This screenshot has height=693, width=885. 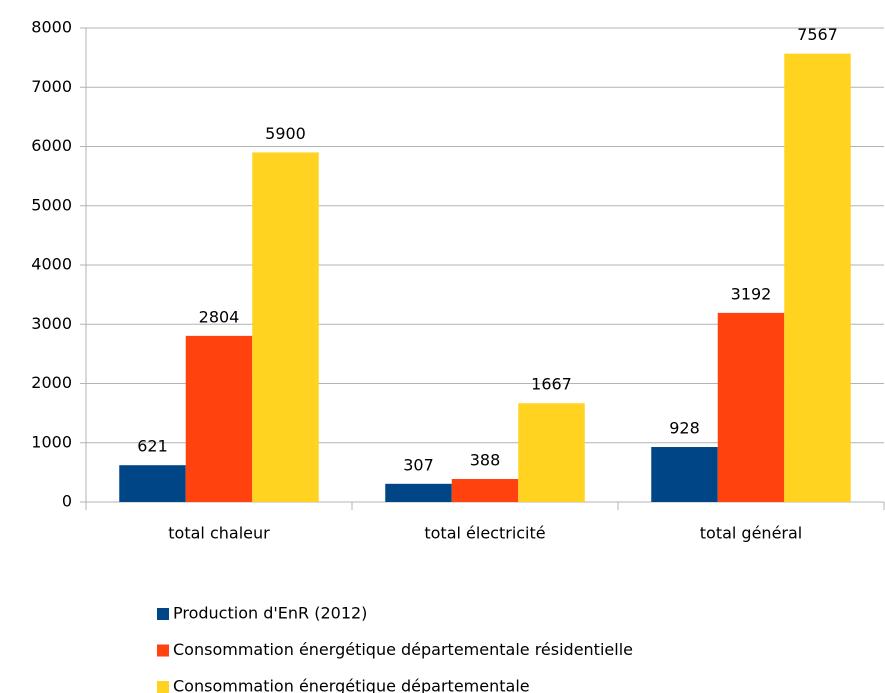 I want to click on y-tick-label: 7000, so click(x=51, y=86).